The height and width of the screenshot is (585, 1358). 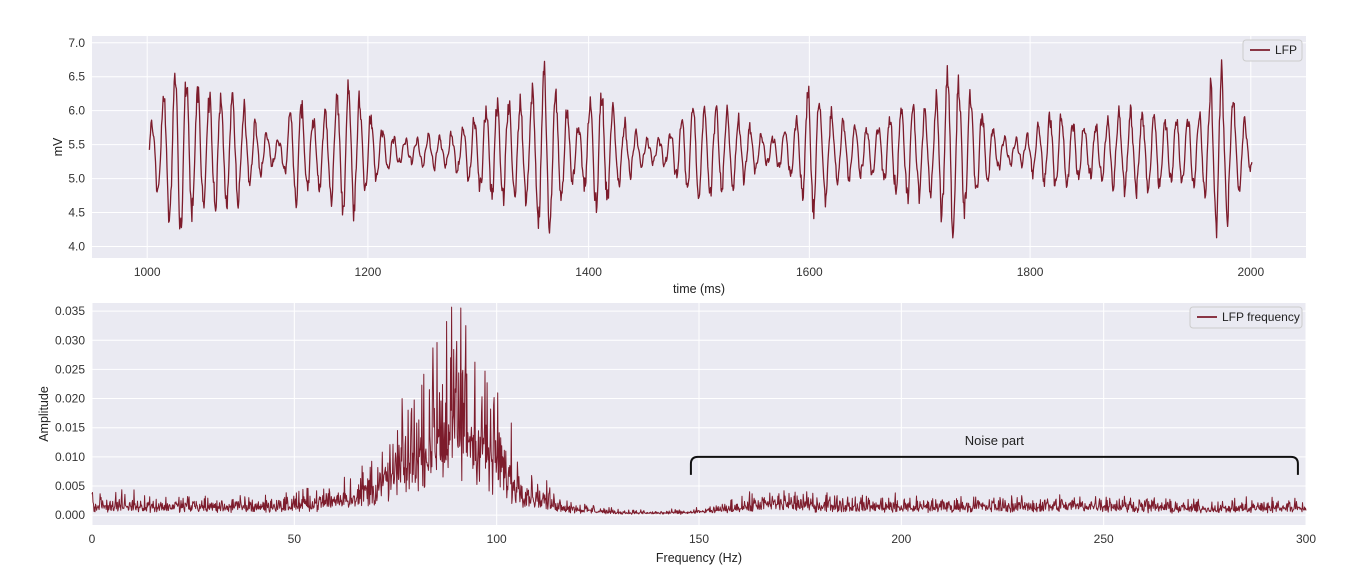 I want to click on y-tick-label: 0.035, so click(x=70, y=311).